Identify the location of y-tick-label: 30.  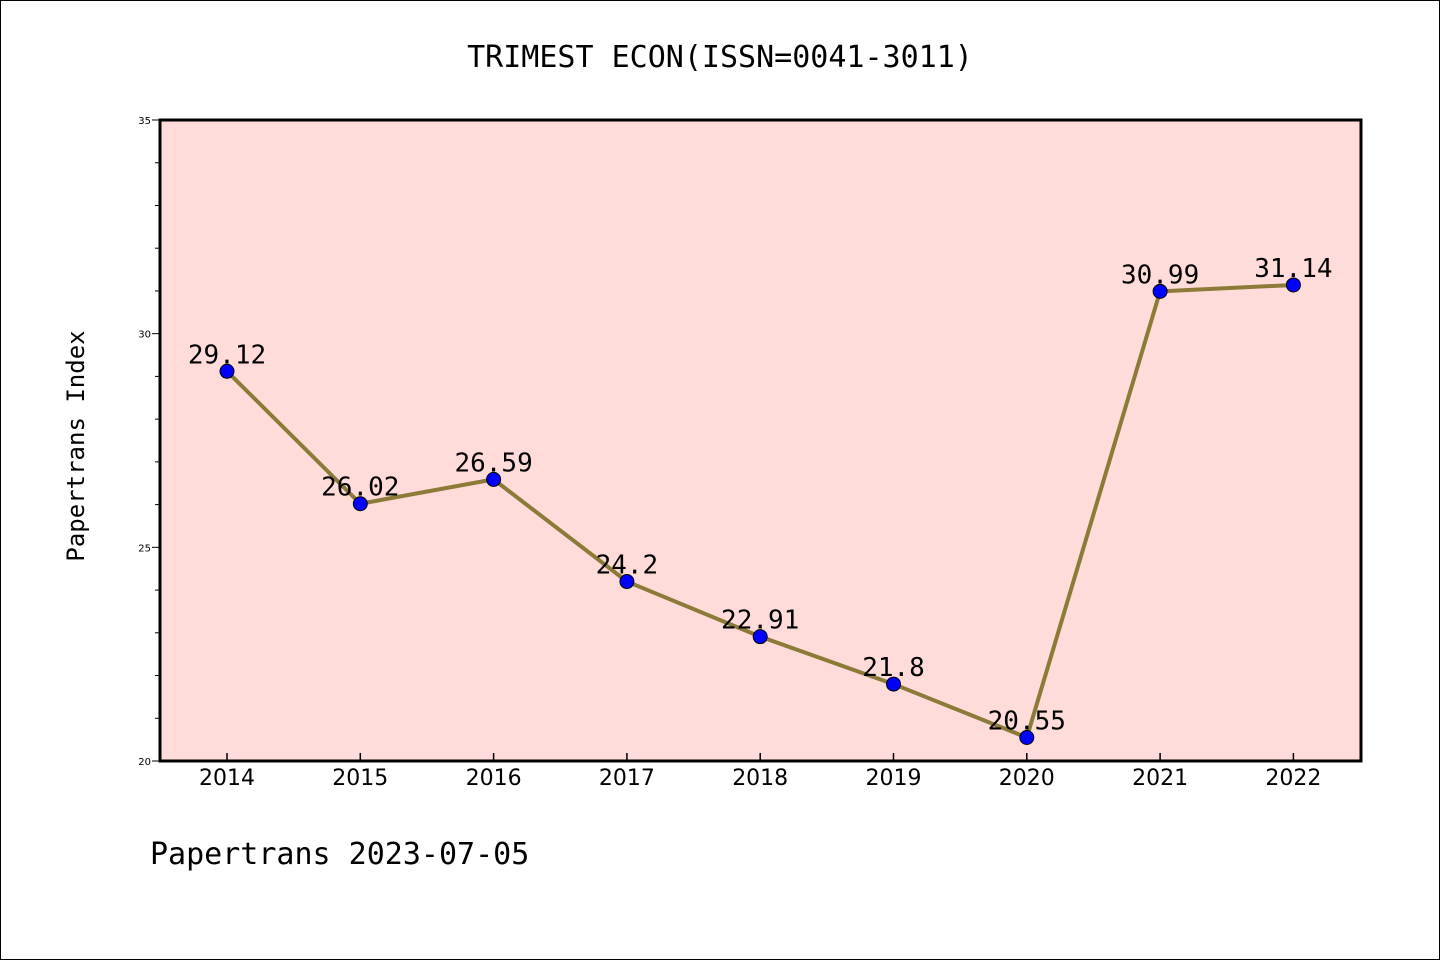
(144, 335).